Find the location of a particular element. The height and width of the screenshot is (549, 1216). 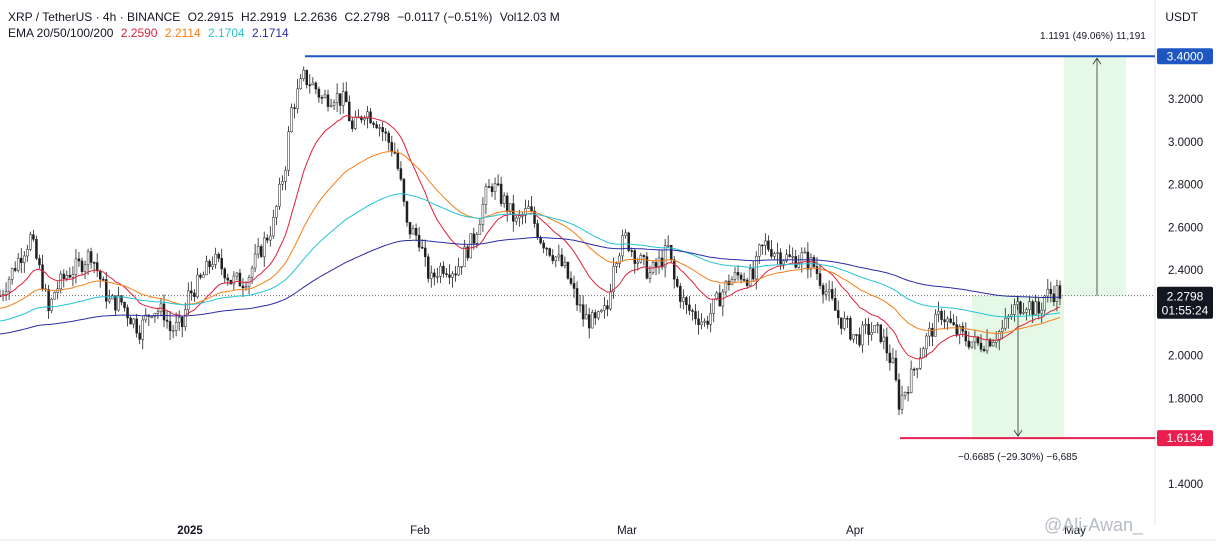

current-price-tag is located at coordinates (1185, 302).